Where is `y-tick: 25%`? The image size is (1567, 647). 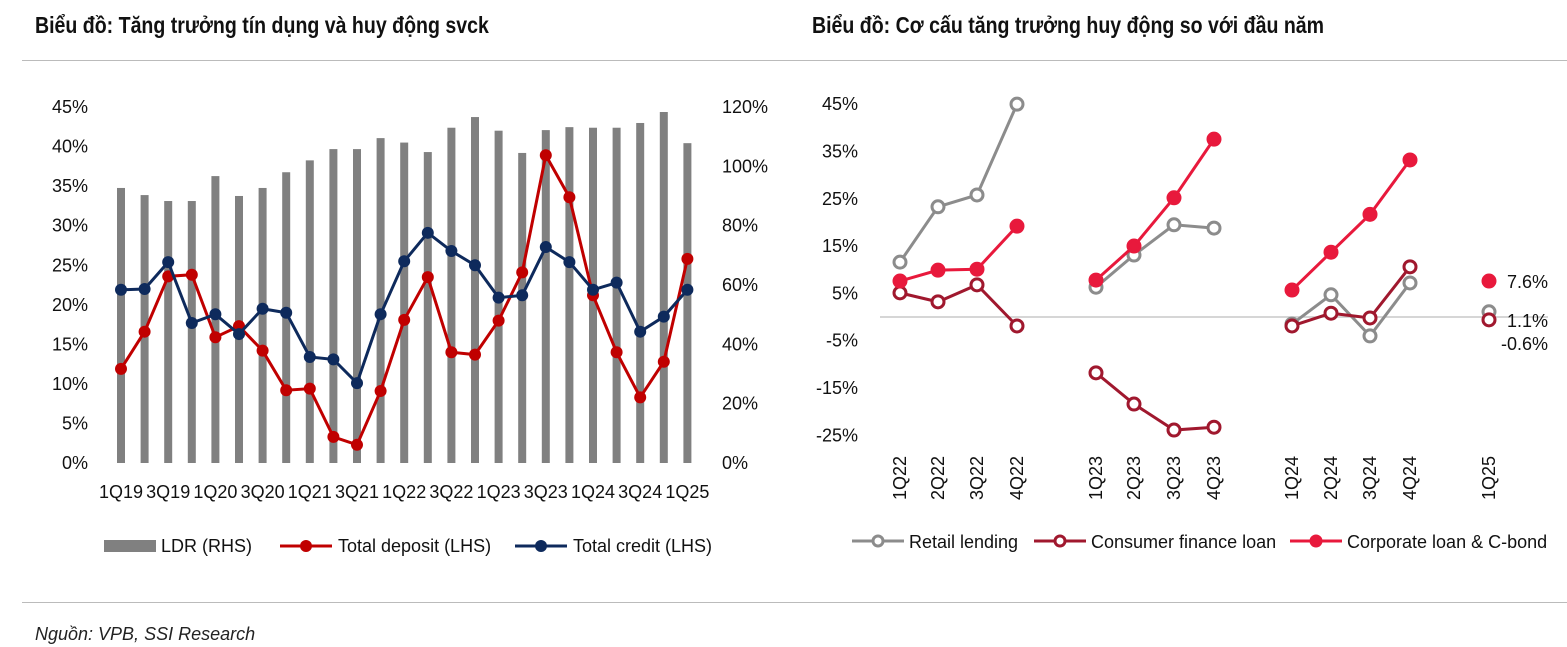 y-tick: 25% is located at coordinates (840, 199).